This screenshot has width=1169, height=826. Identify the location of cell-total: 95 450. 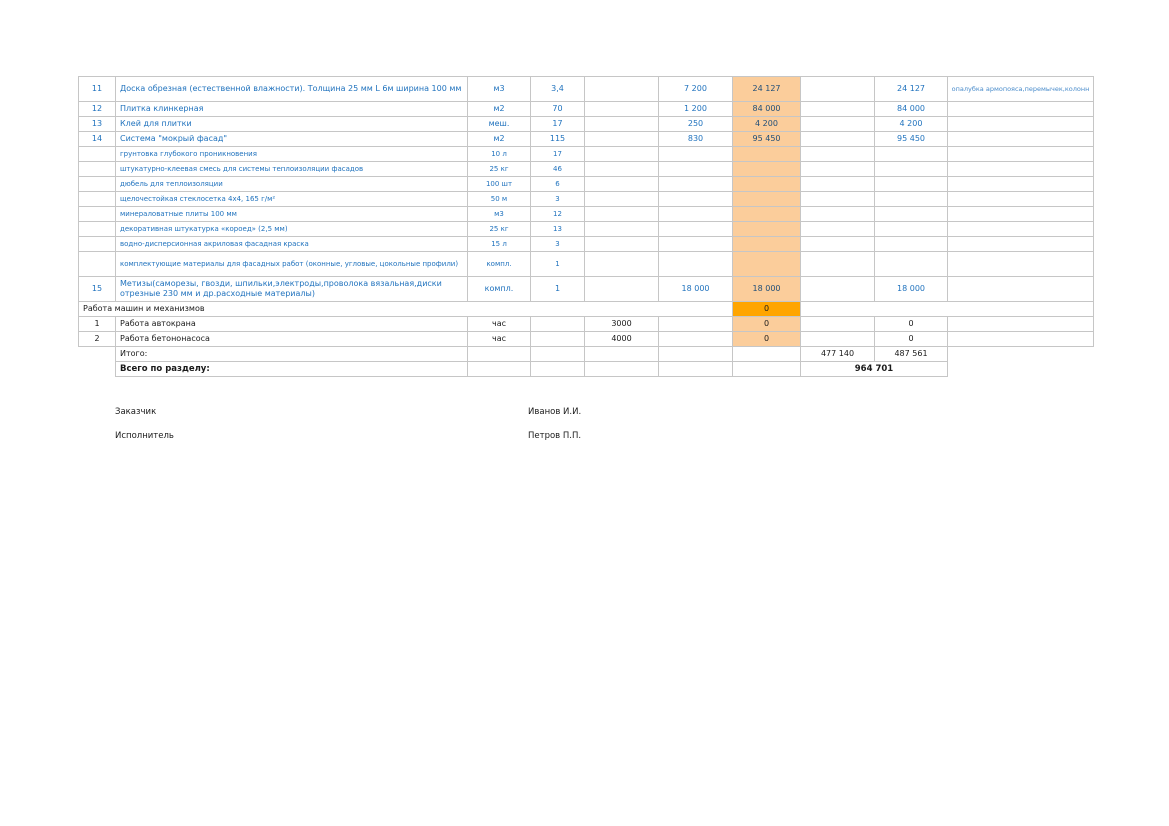
(911, 139).